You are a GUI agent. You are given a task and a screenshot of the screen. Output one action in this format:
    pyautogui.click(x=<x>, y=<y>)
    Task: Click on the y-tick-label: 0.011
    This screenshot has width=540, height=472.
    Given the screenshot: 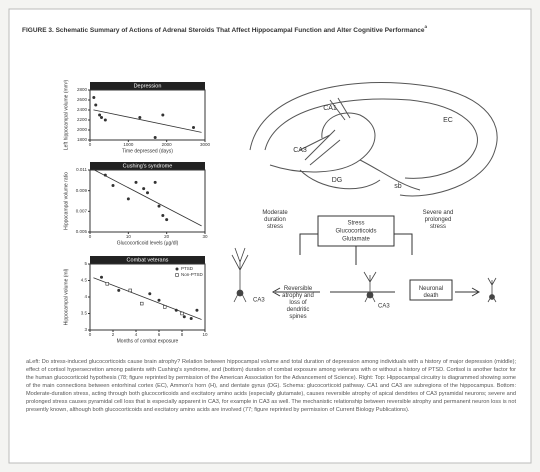 What is the action you would take?
    pyautogui.click(x=81, y=169)
    